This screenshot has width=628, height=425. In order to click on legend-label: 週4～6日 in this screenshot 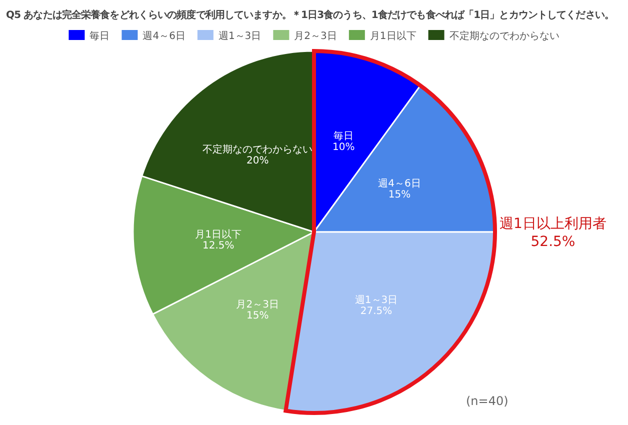, I will do `click(164, 36)`.